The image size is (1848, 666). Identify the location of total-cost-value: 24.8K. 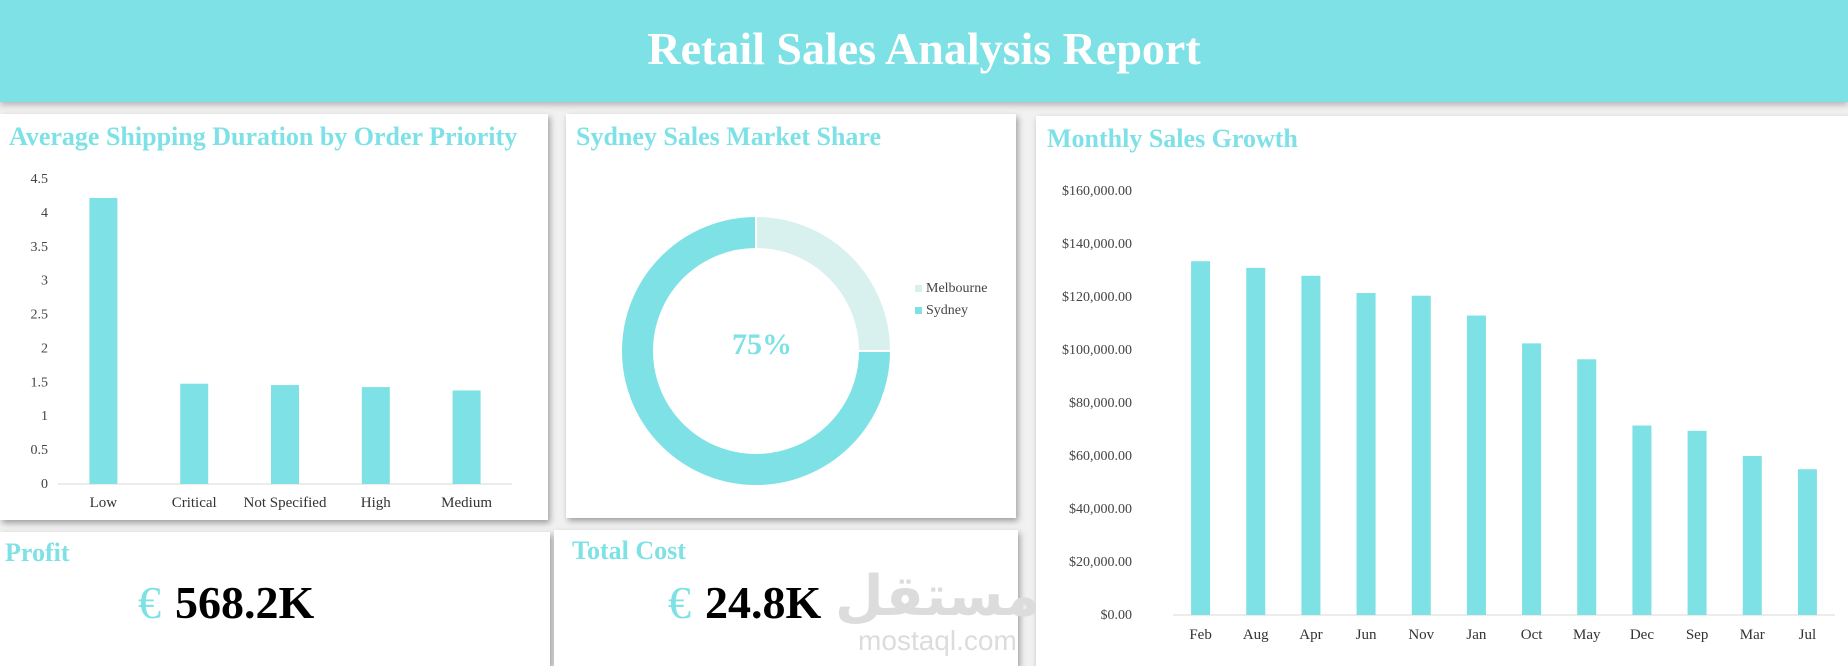
(763, 602).